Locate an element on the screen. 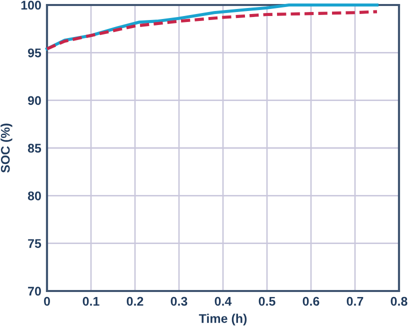 The height and width of the screenshot is (333, 414). x-tick-label: 0.1 is located at coordinates (91, 301).